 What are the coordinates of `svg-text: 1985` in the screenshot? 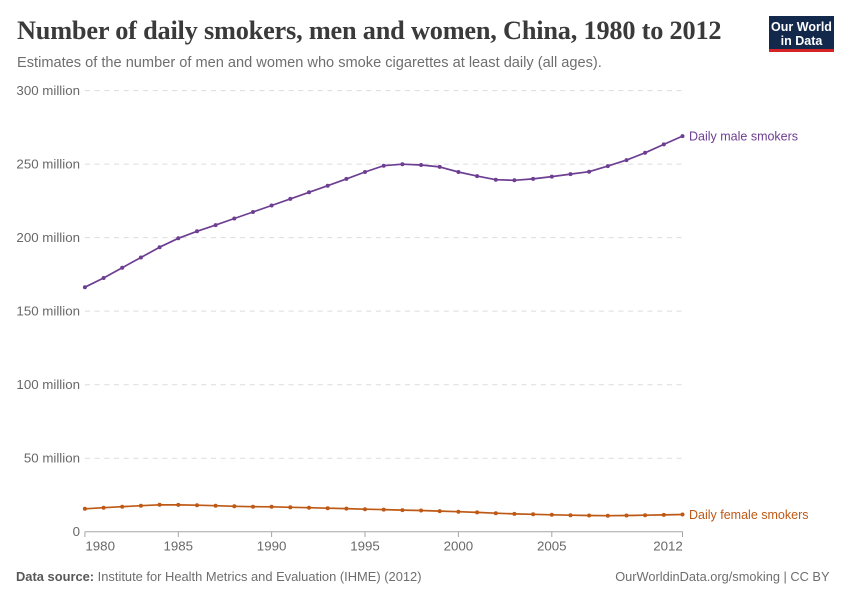 It's located at (179, 546).